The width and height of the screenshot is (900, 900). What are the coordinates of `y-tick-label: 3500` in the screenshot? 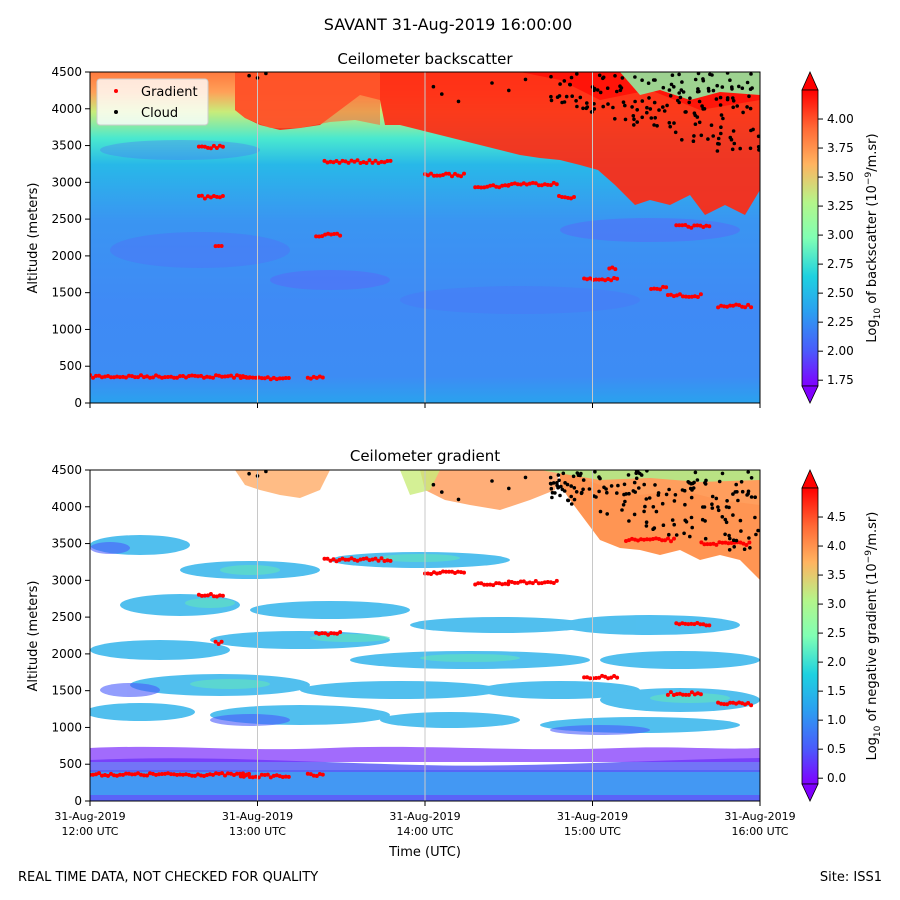 It's located at (66, 544).